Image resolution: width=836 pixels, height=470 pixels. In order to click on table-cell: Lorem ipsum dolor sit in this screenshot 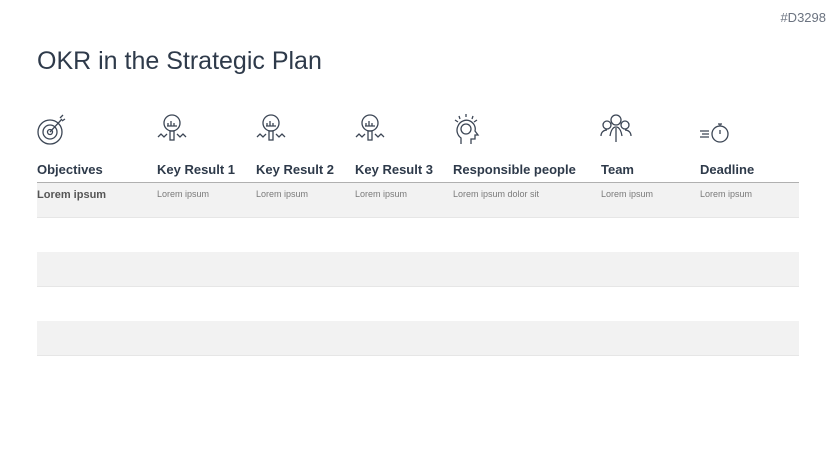, I will do `click(496, 194)`.